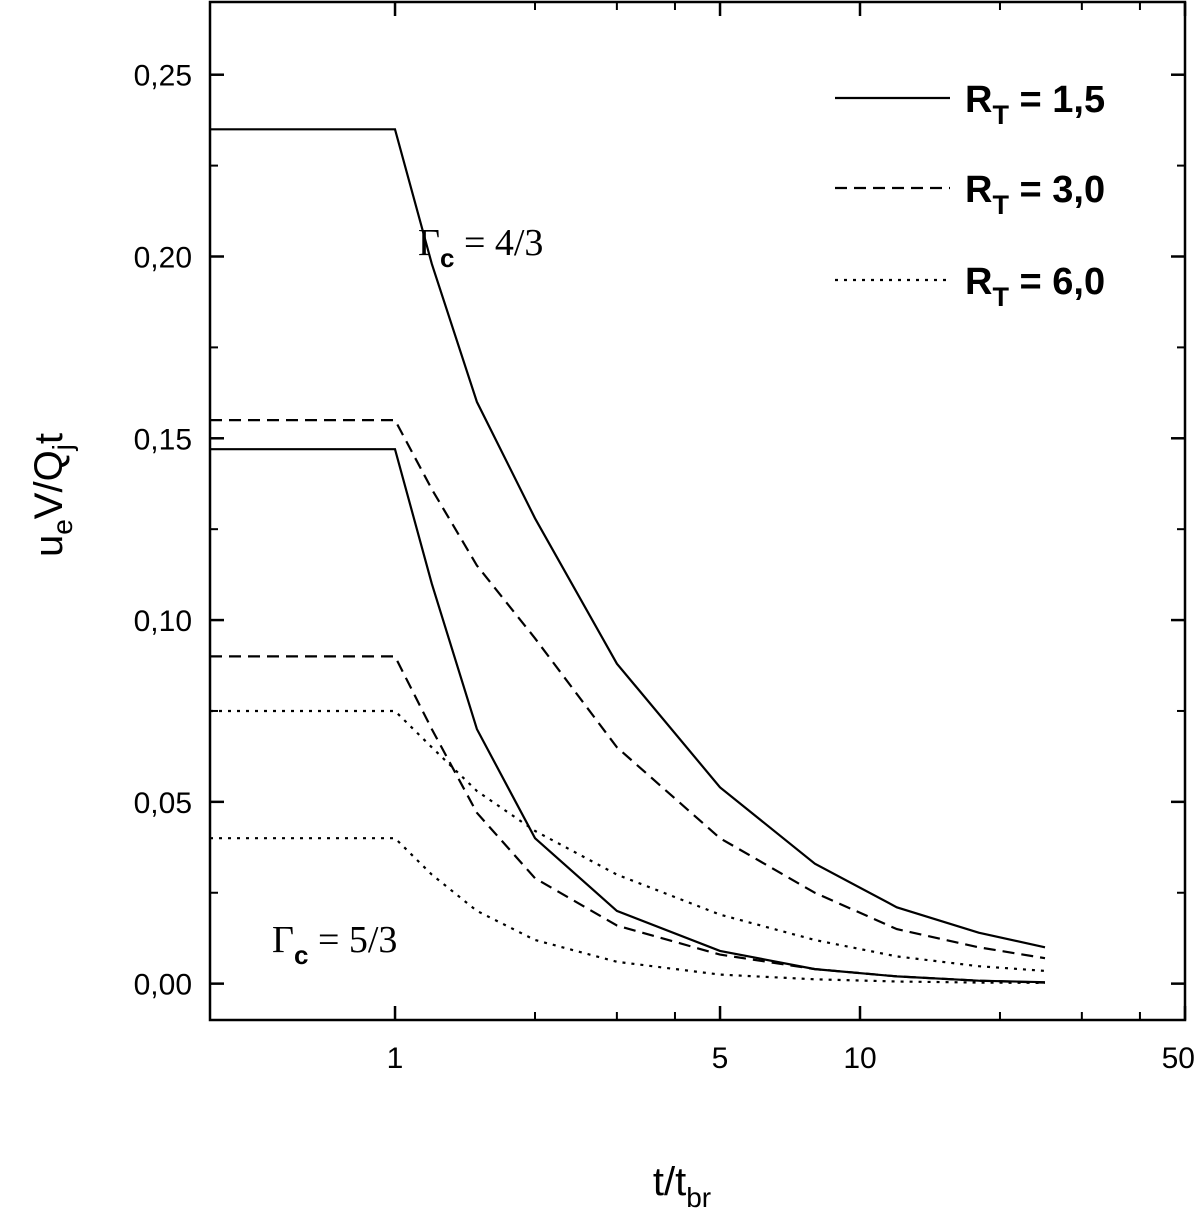  Describe the element at coordinates (859, 1058) in the screenshot. I see `x-tick-label: 10` at that location.